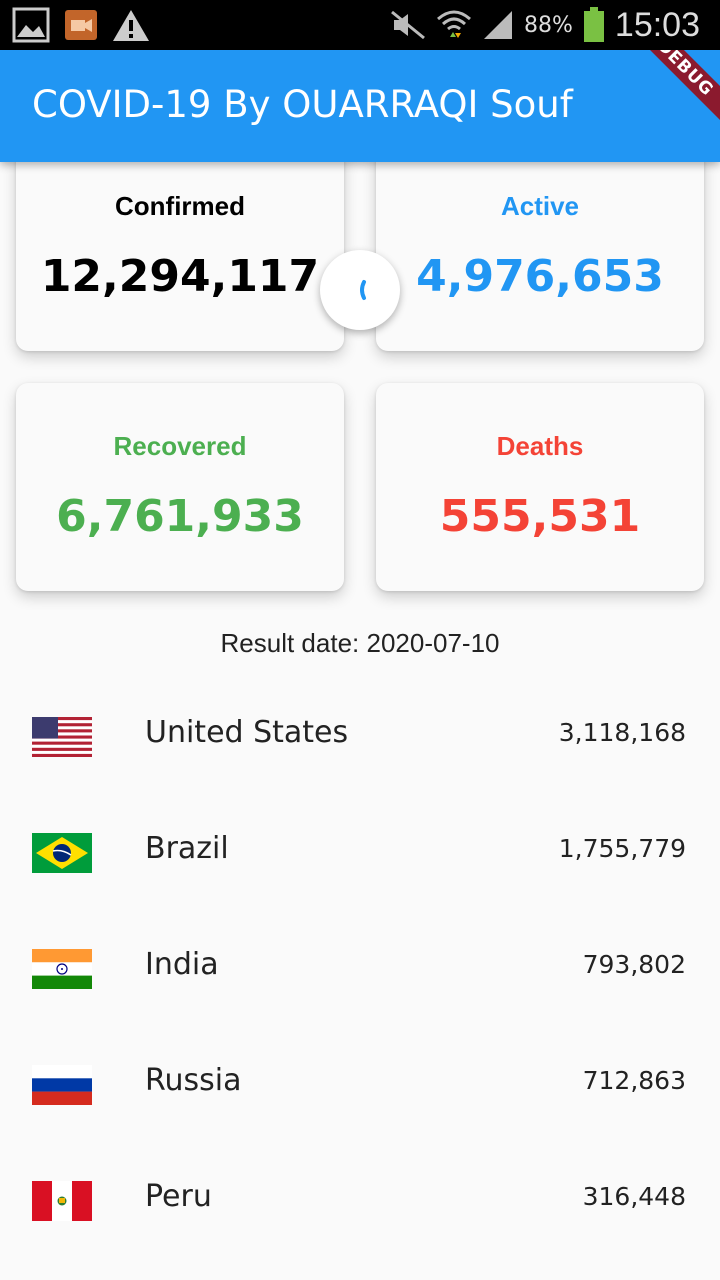 The height and width of the screenshot is (1280, 720). I want to click on country-name: Peru, so click(178, 1196).